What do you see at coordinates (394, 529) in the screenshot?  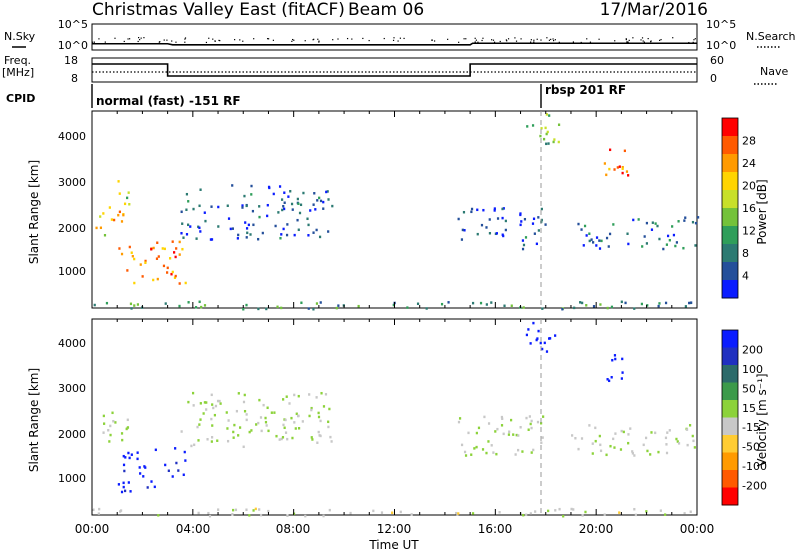 I see `xtick-1200: 12:00` at bounding box center [394, 529].